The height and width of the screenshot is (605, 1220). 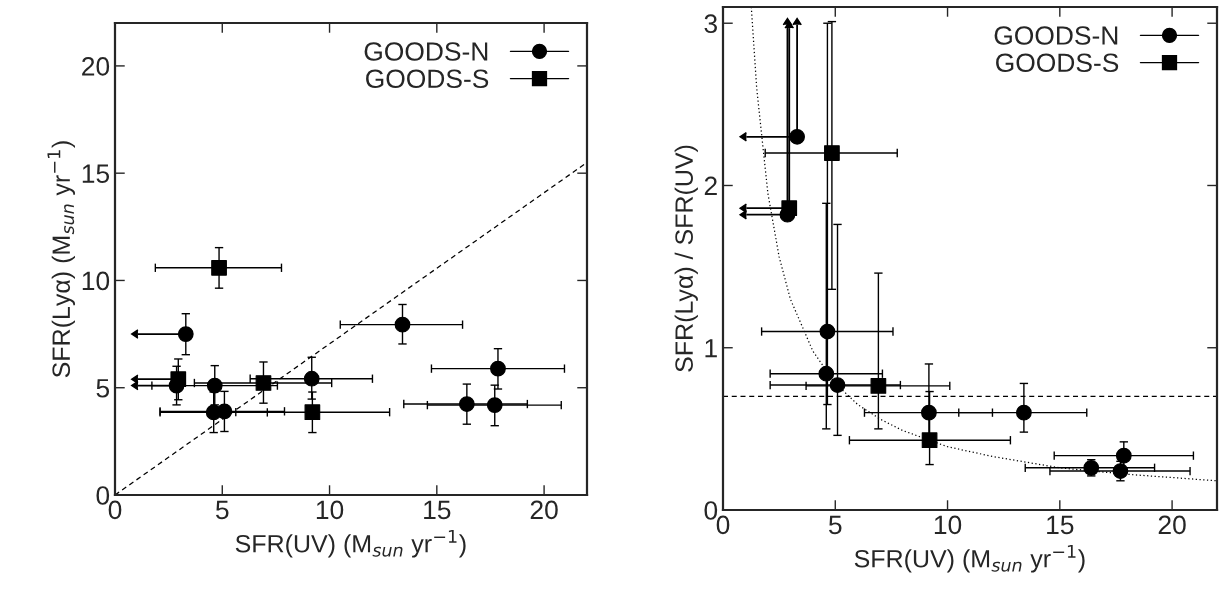 What do you see at coordinates (96, 281) in the screenshot?
I see `y-tick-label: 10` at bounding box center [96, 281].